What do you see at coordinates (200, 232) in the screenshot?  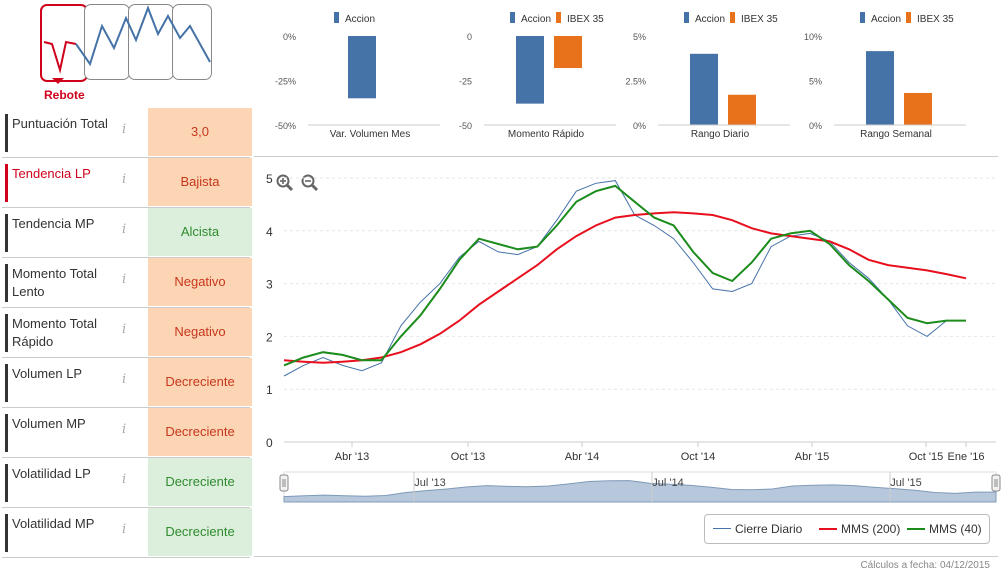 I see `indicator-value: Alcista` at bounding box center [200, 232].